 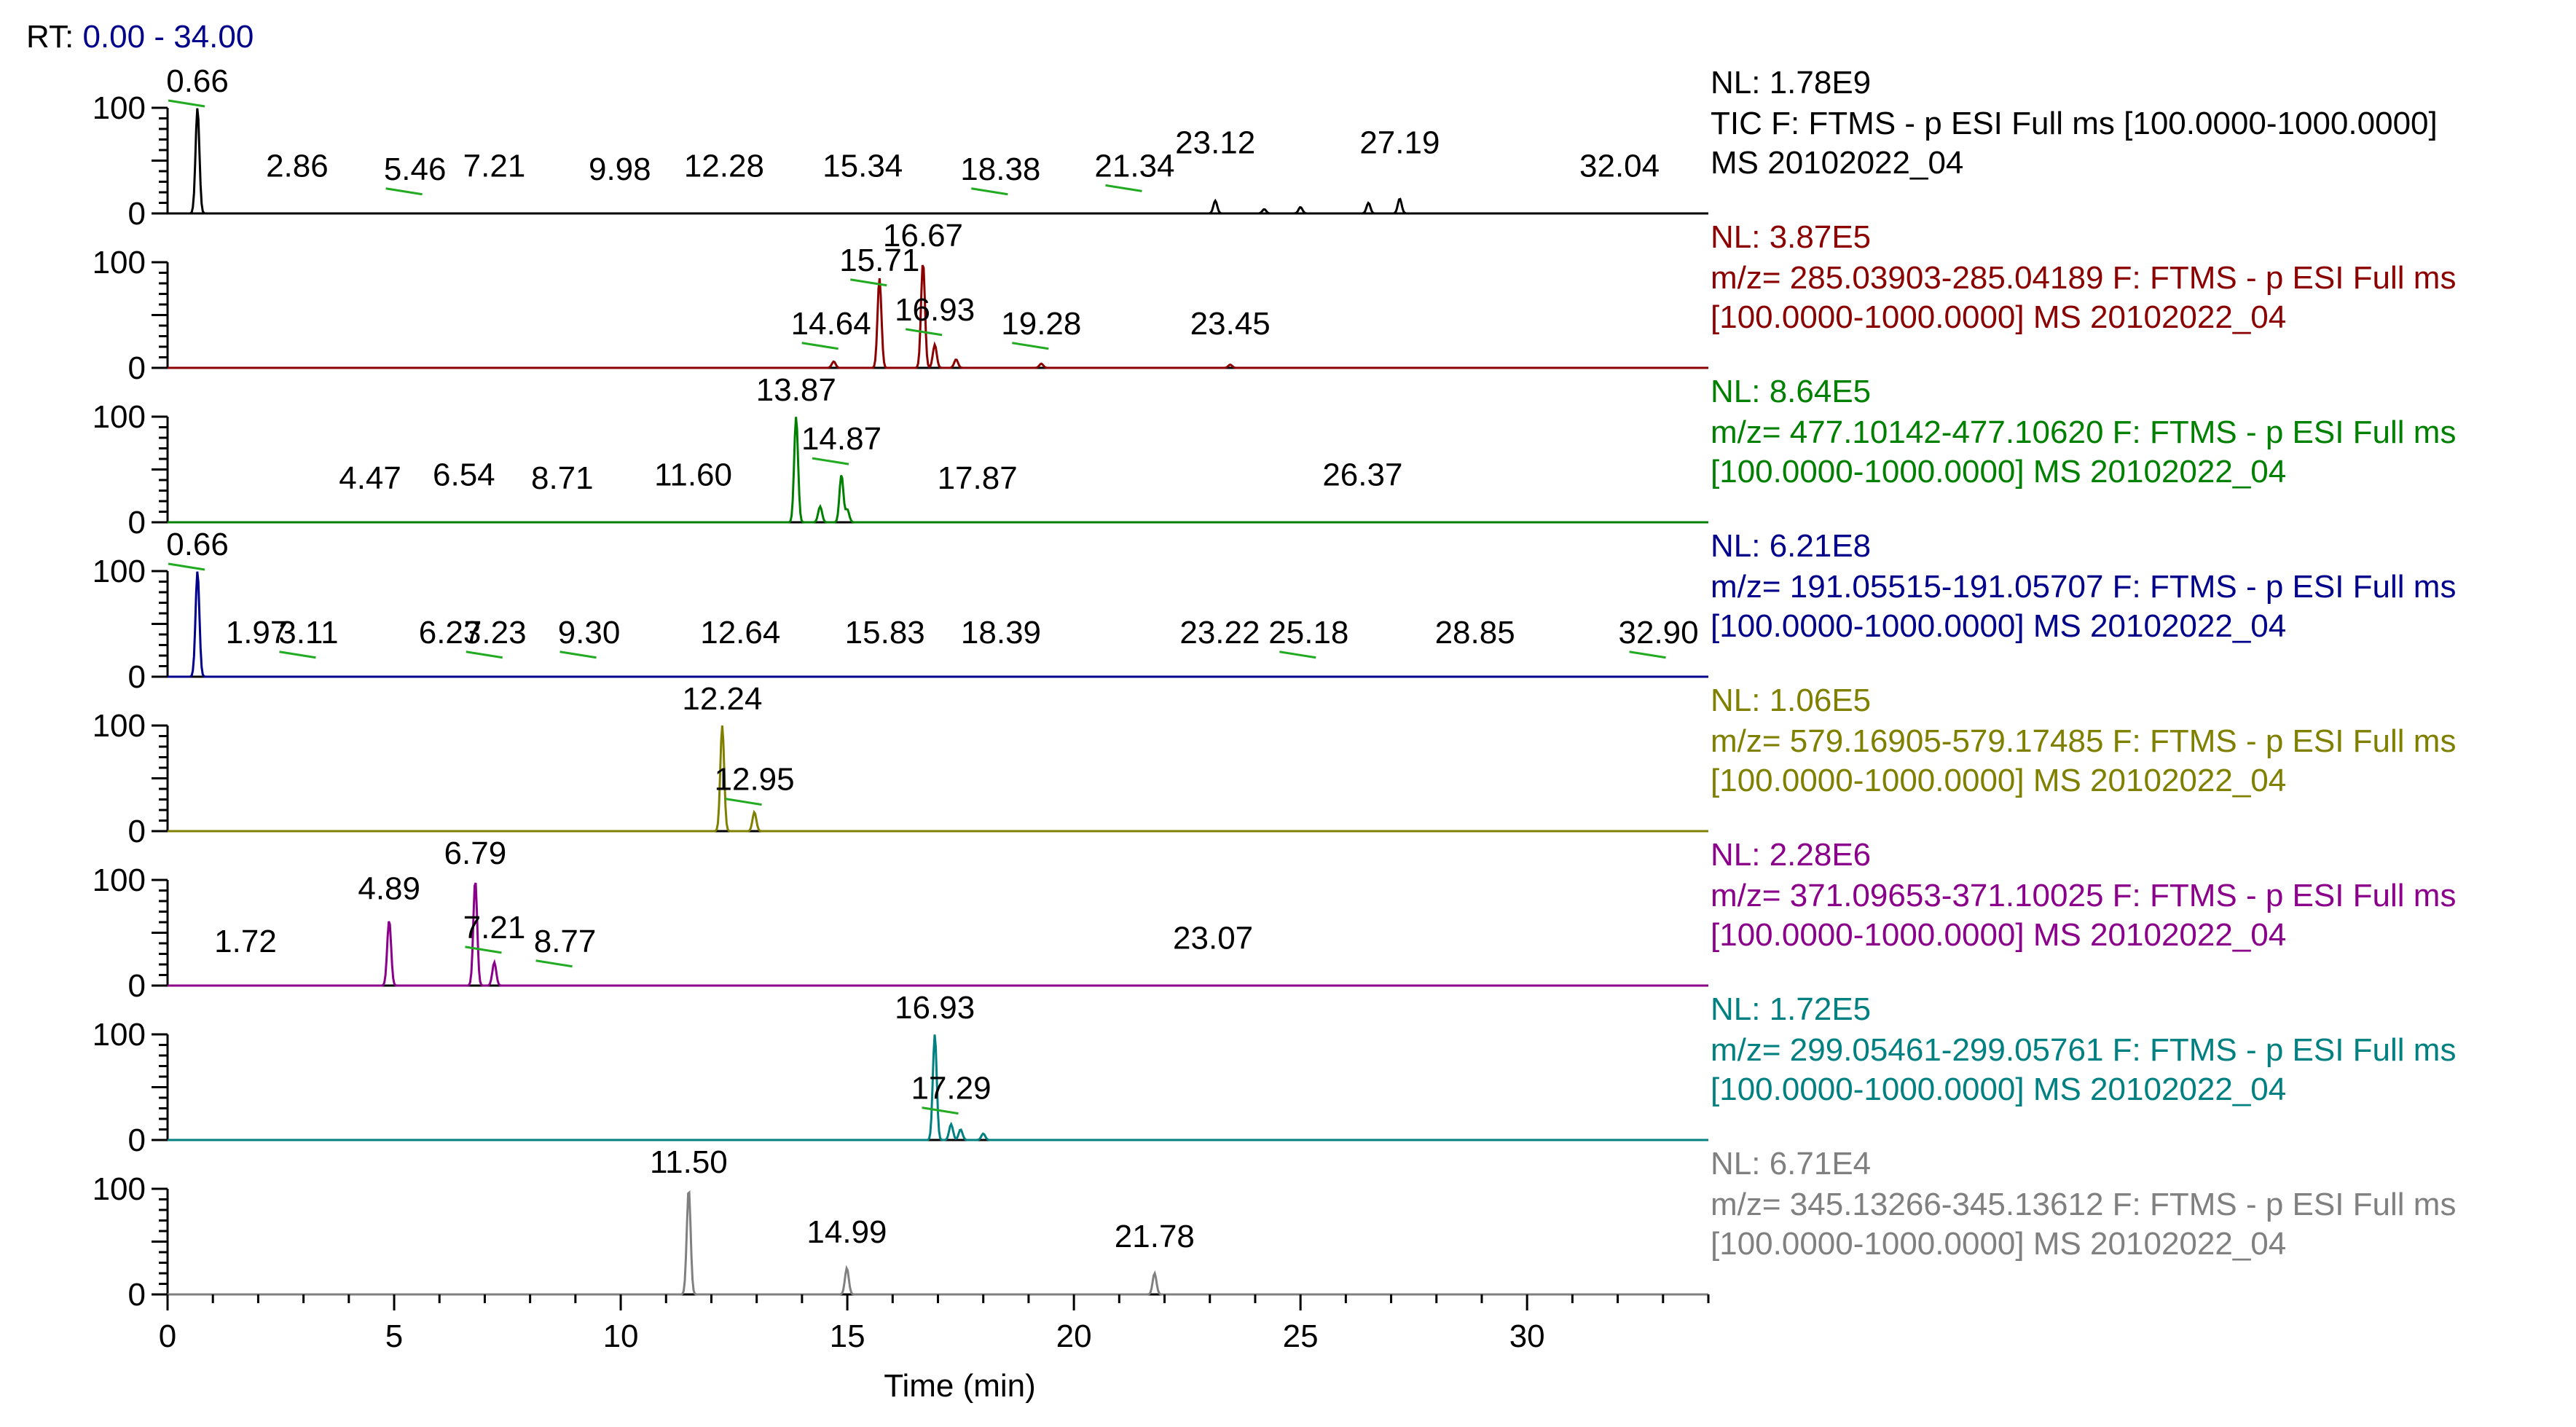 What do you see at coordinates (1001, 632) in the screenshot?
I see `peak-label: 18.39` at bounding box center [1001, 632].